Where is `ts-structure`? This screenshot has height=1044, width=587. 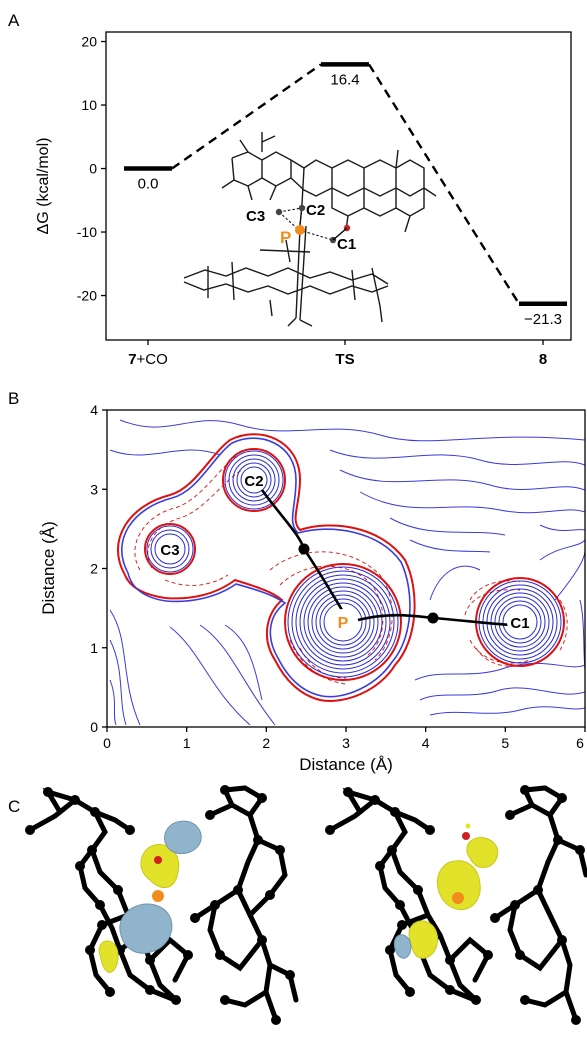
ts-structure is located at coordinates (310, 229).